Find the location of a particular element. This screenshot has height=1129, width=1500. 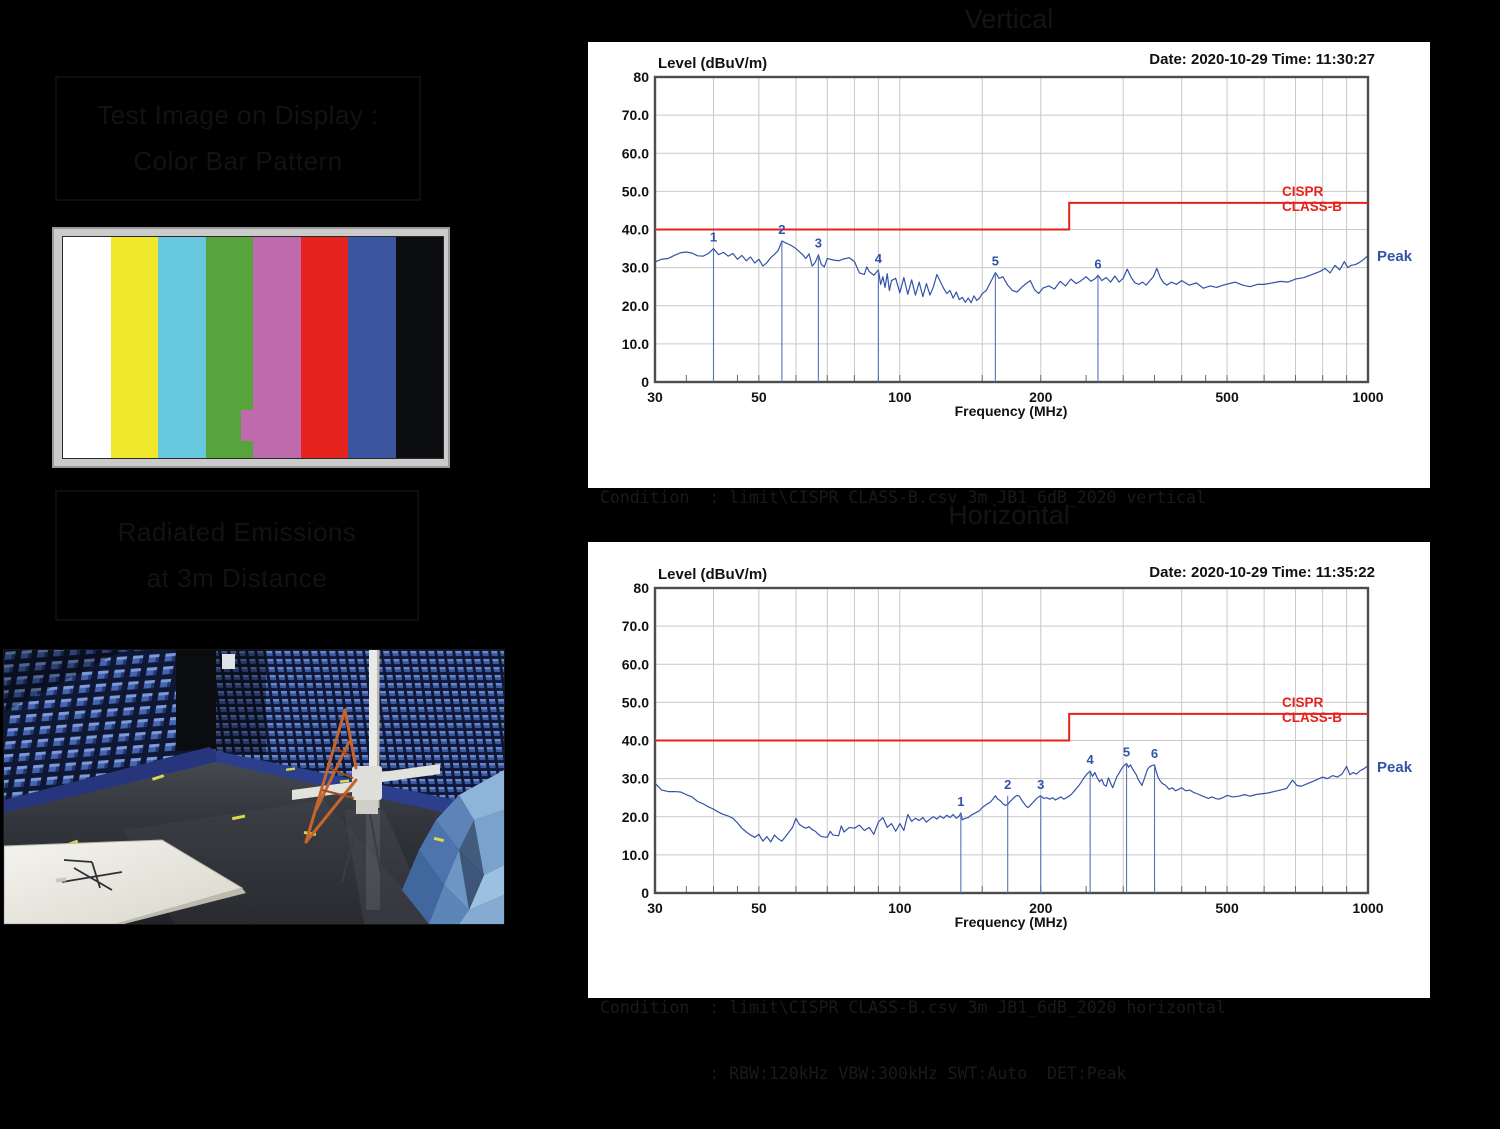

color-bar-screen is located at coordinates (253, 347).